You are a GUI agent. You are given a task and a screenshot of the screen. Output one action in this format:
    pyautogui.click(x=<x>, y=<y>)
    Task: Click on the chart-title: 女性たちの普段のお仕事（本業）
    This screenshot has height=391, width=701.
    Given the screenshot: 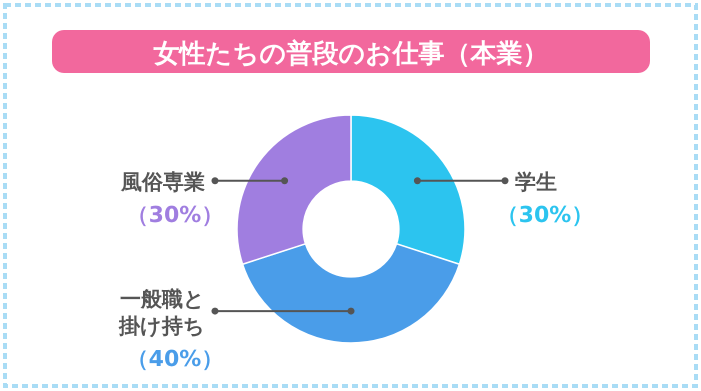 What is the action you would take?
    pyautogui.click(x=350, y=53)
    